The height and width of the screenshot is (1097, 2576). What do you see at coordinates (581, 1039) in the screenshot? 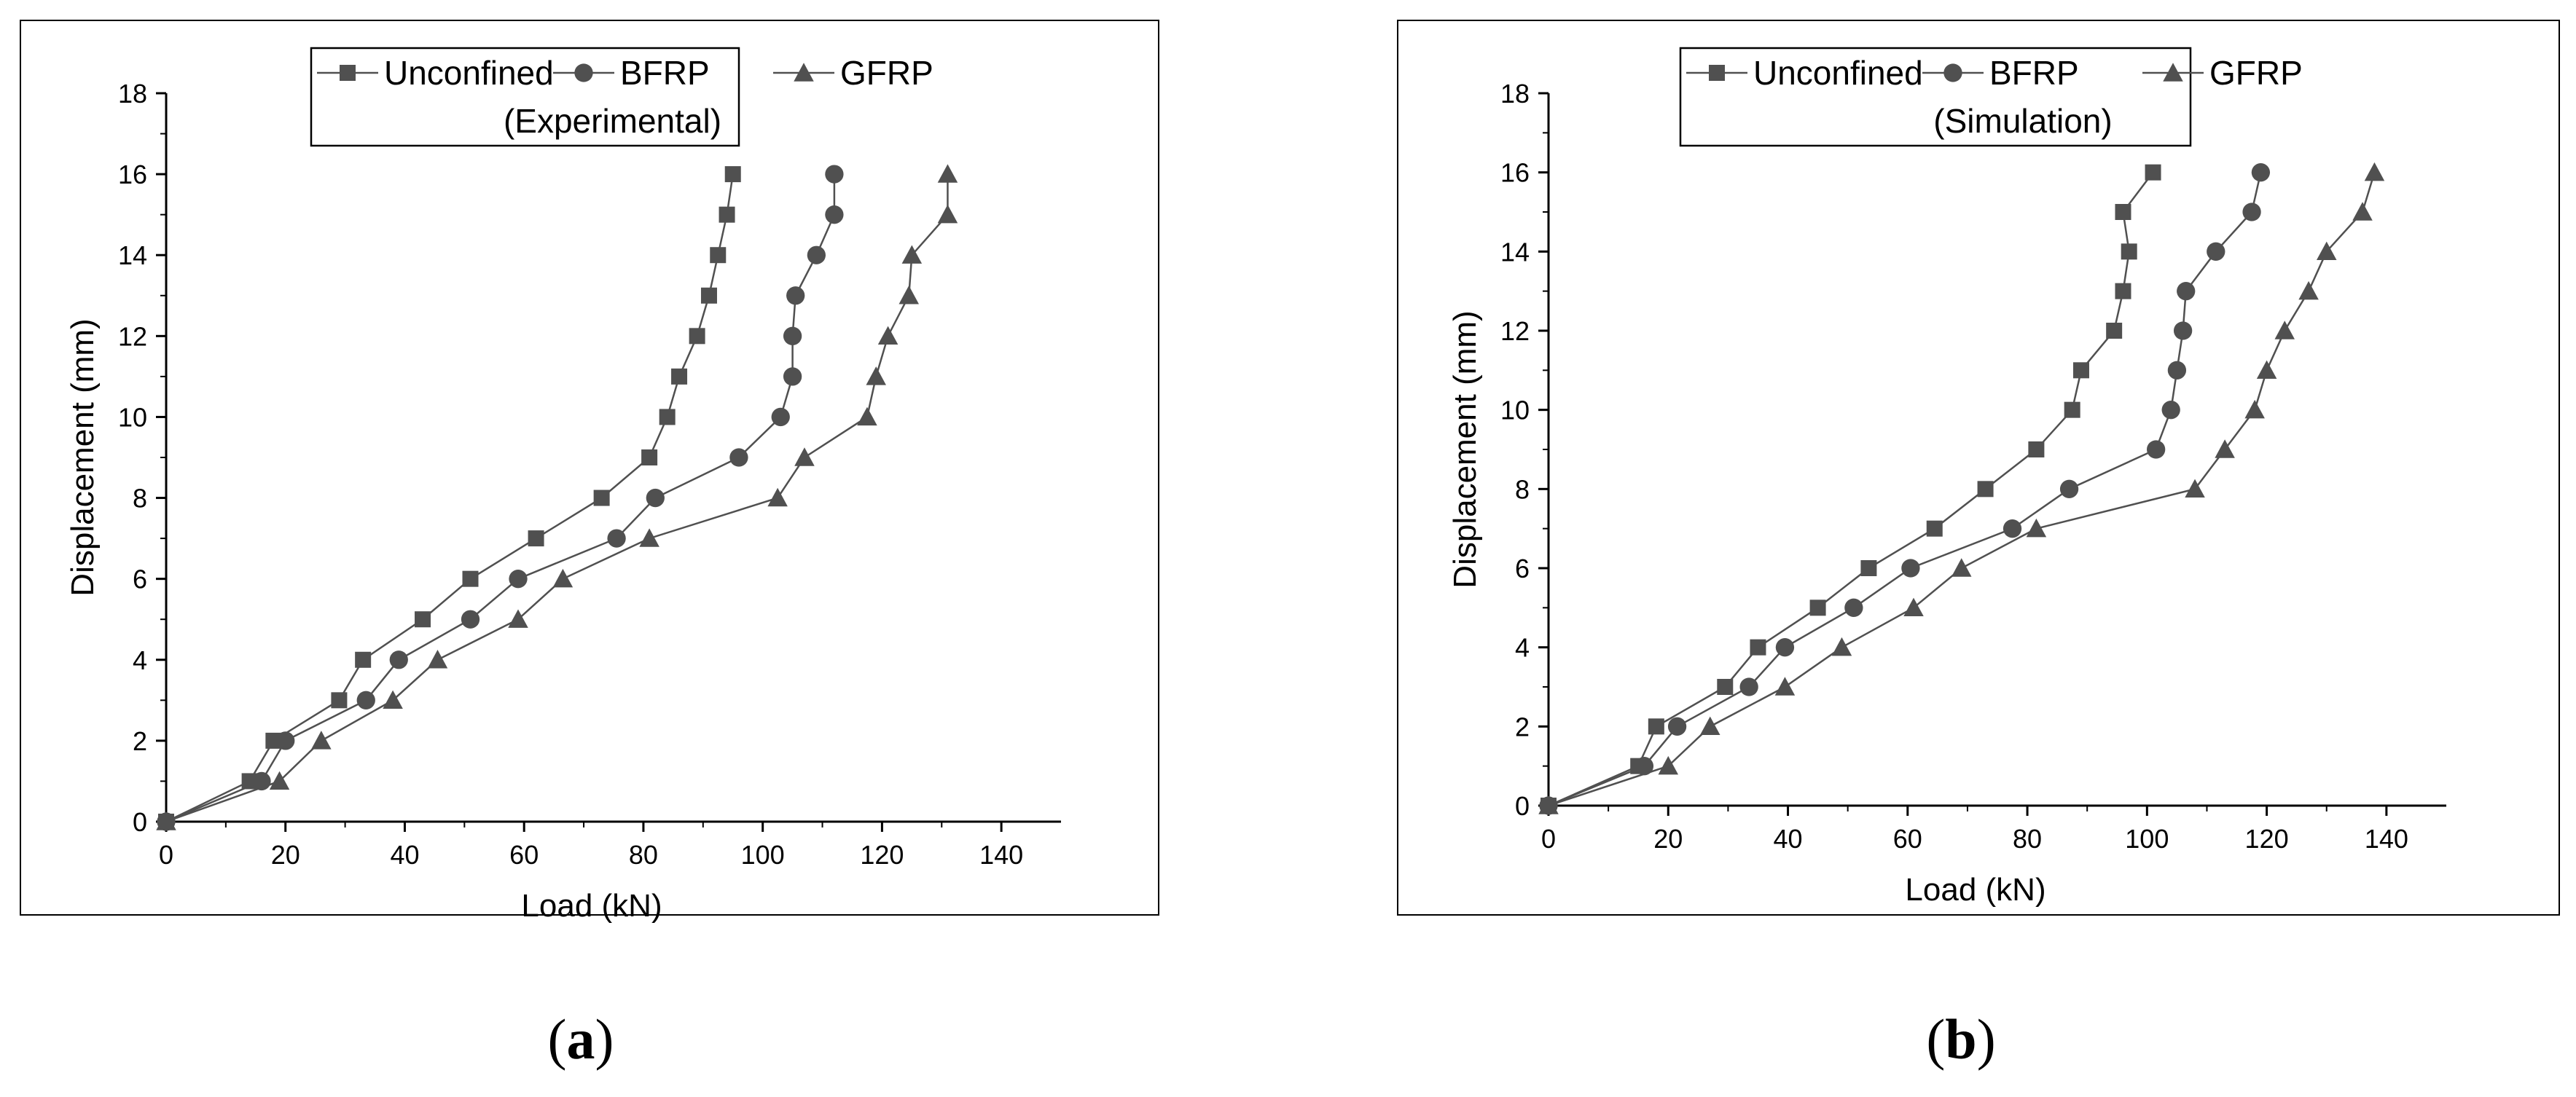
I see `panel-caption: (a)` at bounding box center [581, 1039].